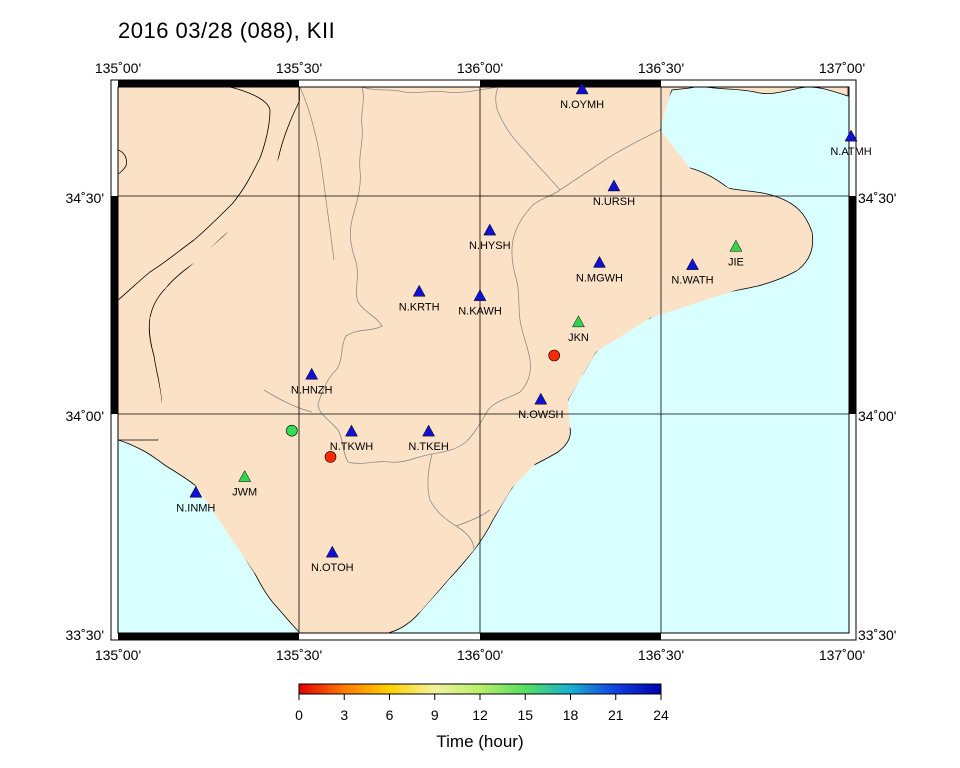 Image resolution: width=960 pixels, height=768 pixels. Describe the element at coordinates (661, 715) in the screenshot. I see `colorbar-tick-label: 24` at that location.